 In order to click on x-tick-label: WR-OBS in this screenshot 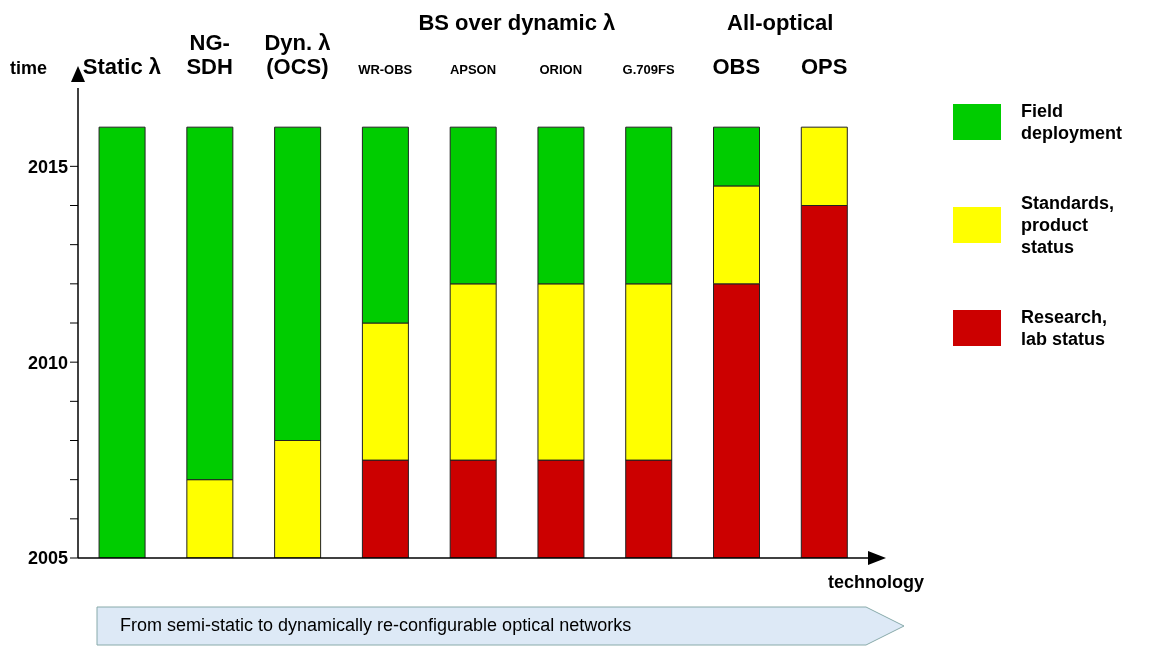, I will do `click(385, 69)`.